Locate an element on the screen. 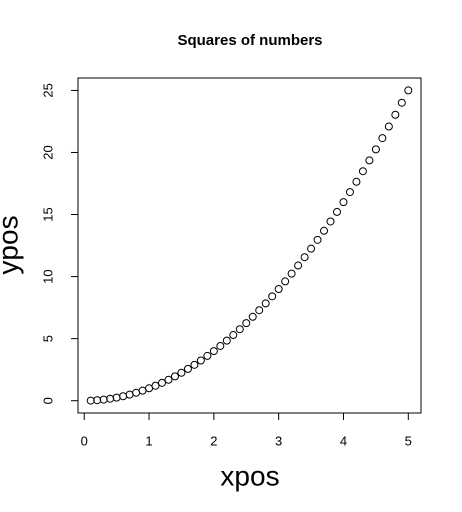  x-axis-label: xpos is located at coordinates (249, 475).